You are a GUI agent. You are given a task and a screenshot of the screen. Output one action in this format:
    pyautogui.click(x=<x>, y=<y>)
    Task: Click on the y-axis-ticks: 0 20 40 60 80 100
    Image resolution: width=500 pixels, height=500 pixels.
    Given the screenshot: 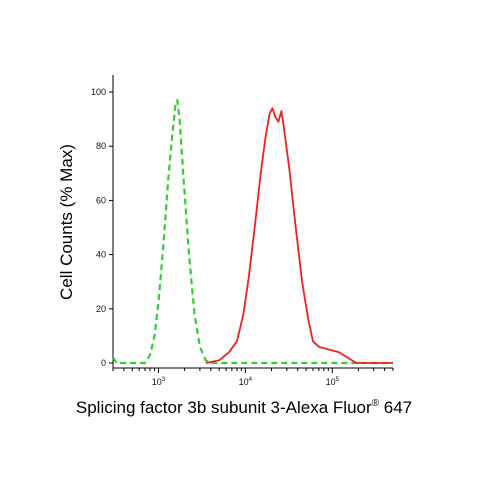 What is the action you would take?
    pyautogui.click(x=102, y=227)
    